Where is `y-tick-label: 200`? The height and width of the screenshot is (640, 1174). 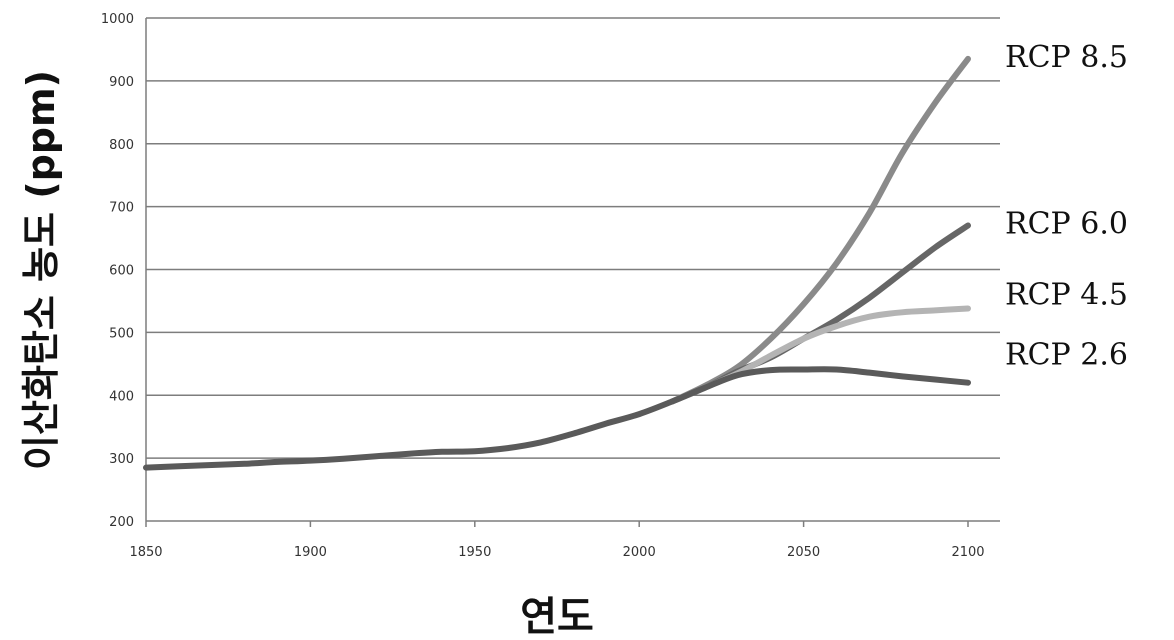
y-tick-label: 200 is located at coordinates (121, 522).